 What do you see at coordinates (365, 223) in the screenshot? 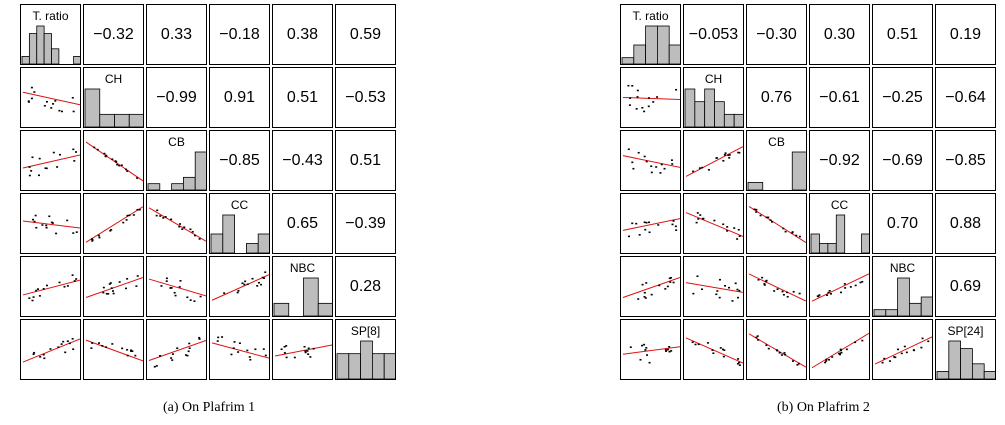
I see `correlation-cell: −0.39` at bounding box center [365, 223].